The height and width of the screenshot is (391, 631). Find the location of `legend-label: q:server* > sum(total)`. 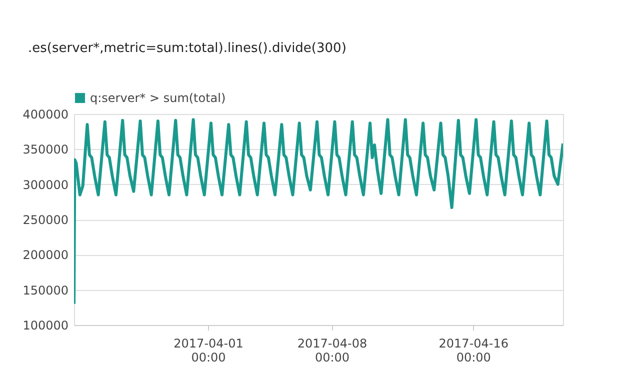

legend-label: q:server* > sum(total) is located at coordinates (158, 98).